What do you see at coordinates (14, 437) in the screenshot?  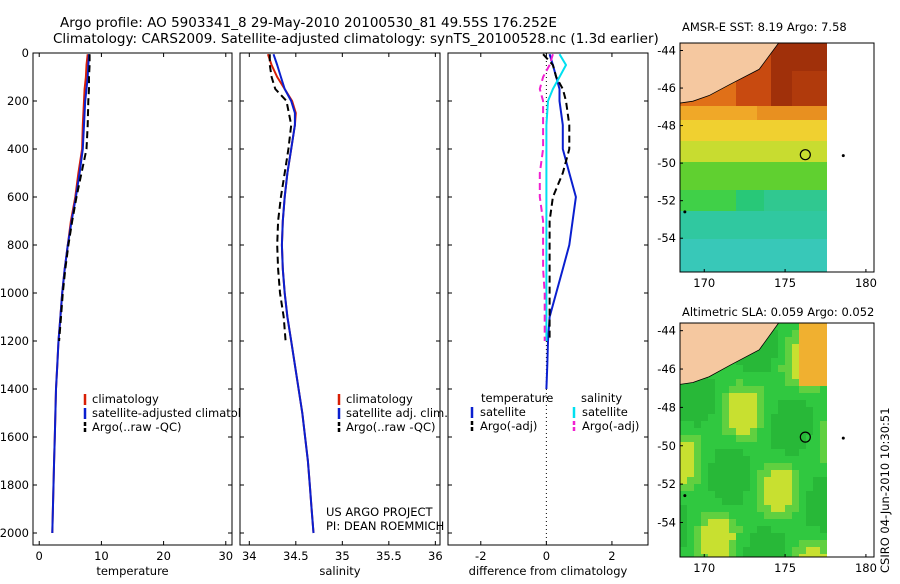 I see `y-tick-label: 1600` at bounding box center [14, 437].